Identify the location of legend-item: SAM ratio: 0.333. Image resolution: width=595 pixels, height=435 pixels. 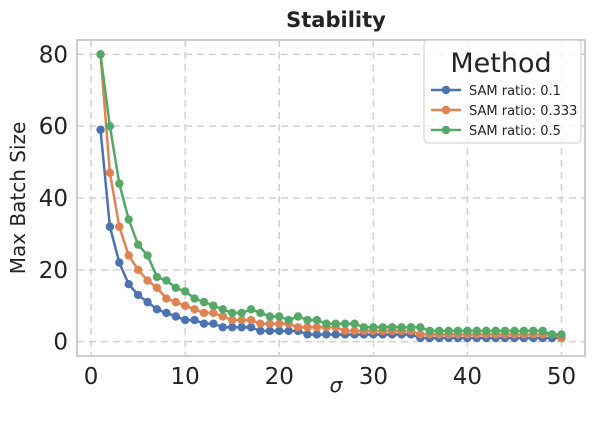
(504, 111).